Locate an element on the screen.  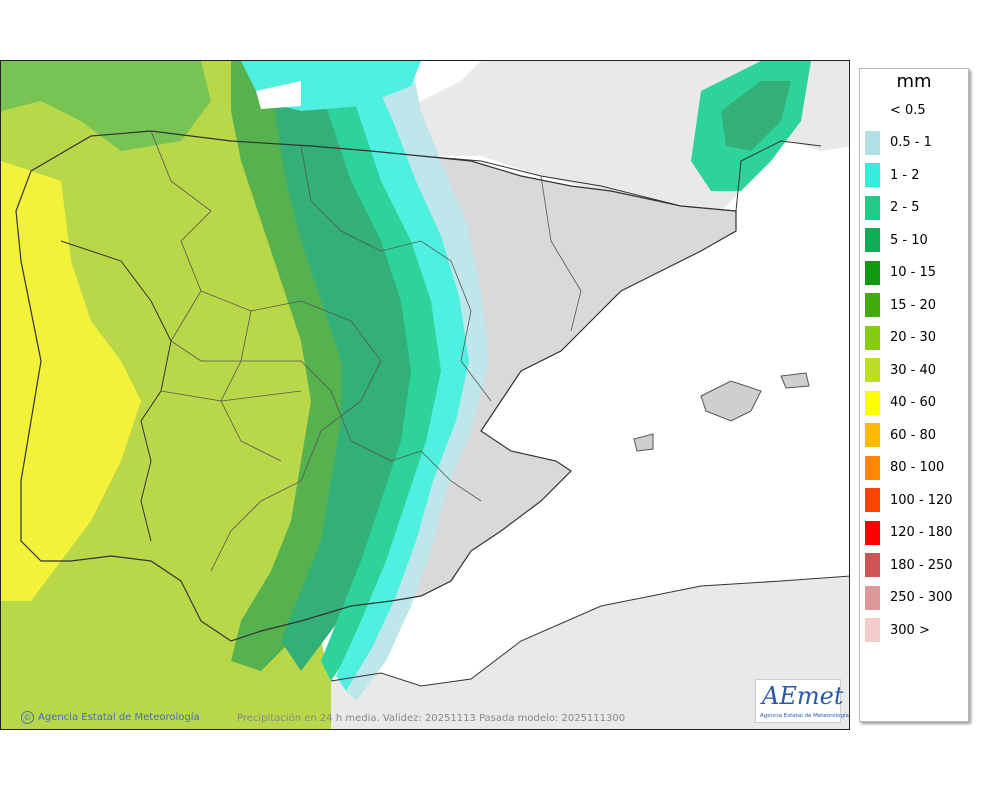
legend-item: 300 > is located at coordinates (897, 630).